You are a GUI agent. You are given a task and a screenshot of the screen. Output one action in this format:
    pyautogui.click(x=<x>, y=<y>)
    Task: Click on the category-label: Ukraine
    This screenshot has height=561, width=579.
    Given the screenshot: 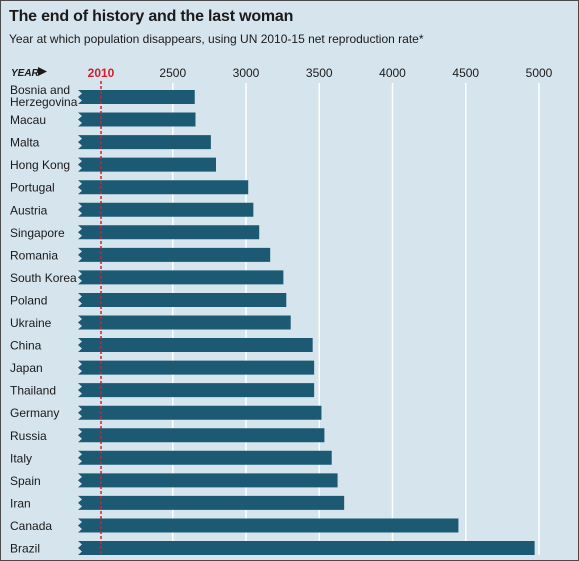 What is the action you would take?
    pyautogui.click(x=31, y=323)
    